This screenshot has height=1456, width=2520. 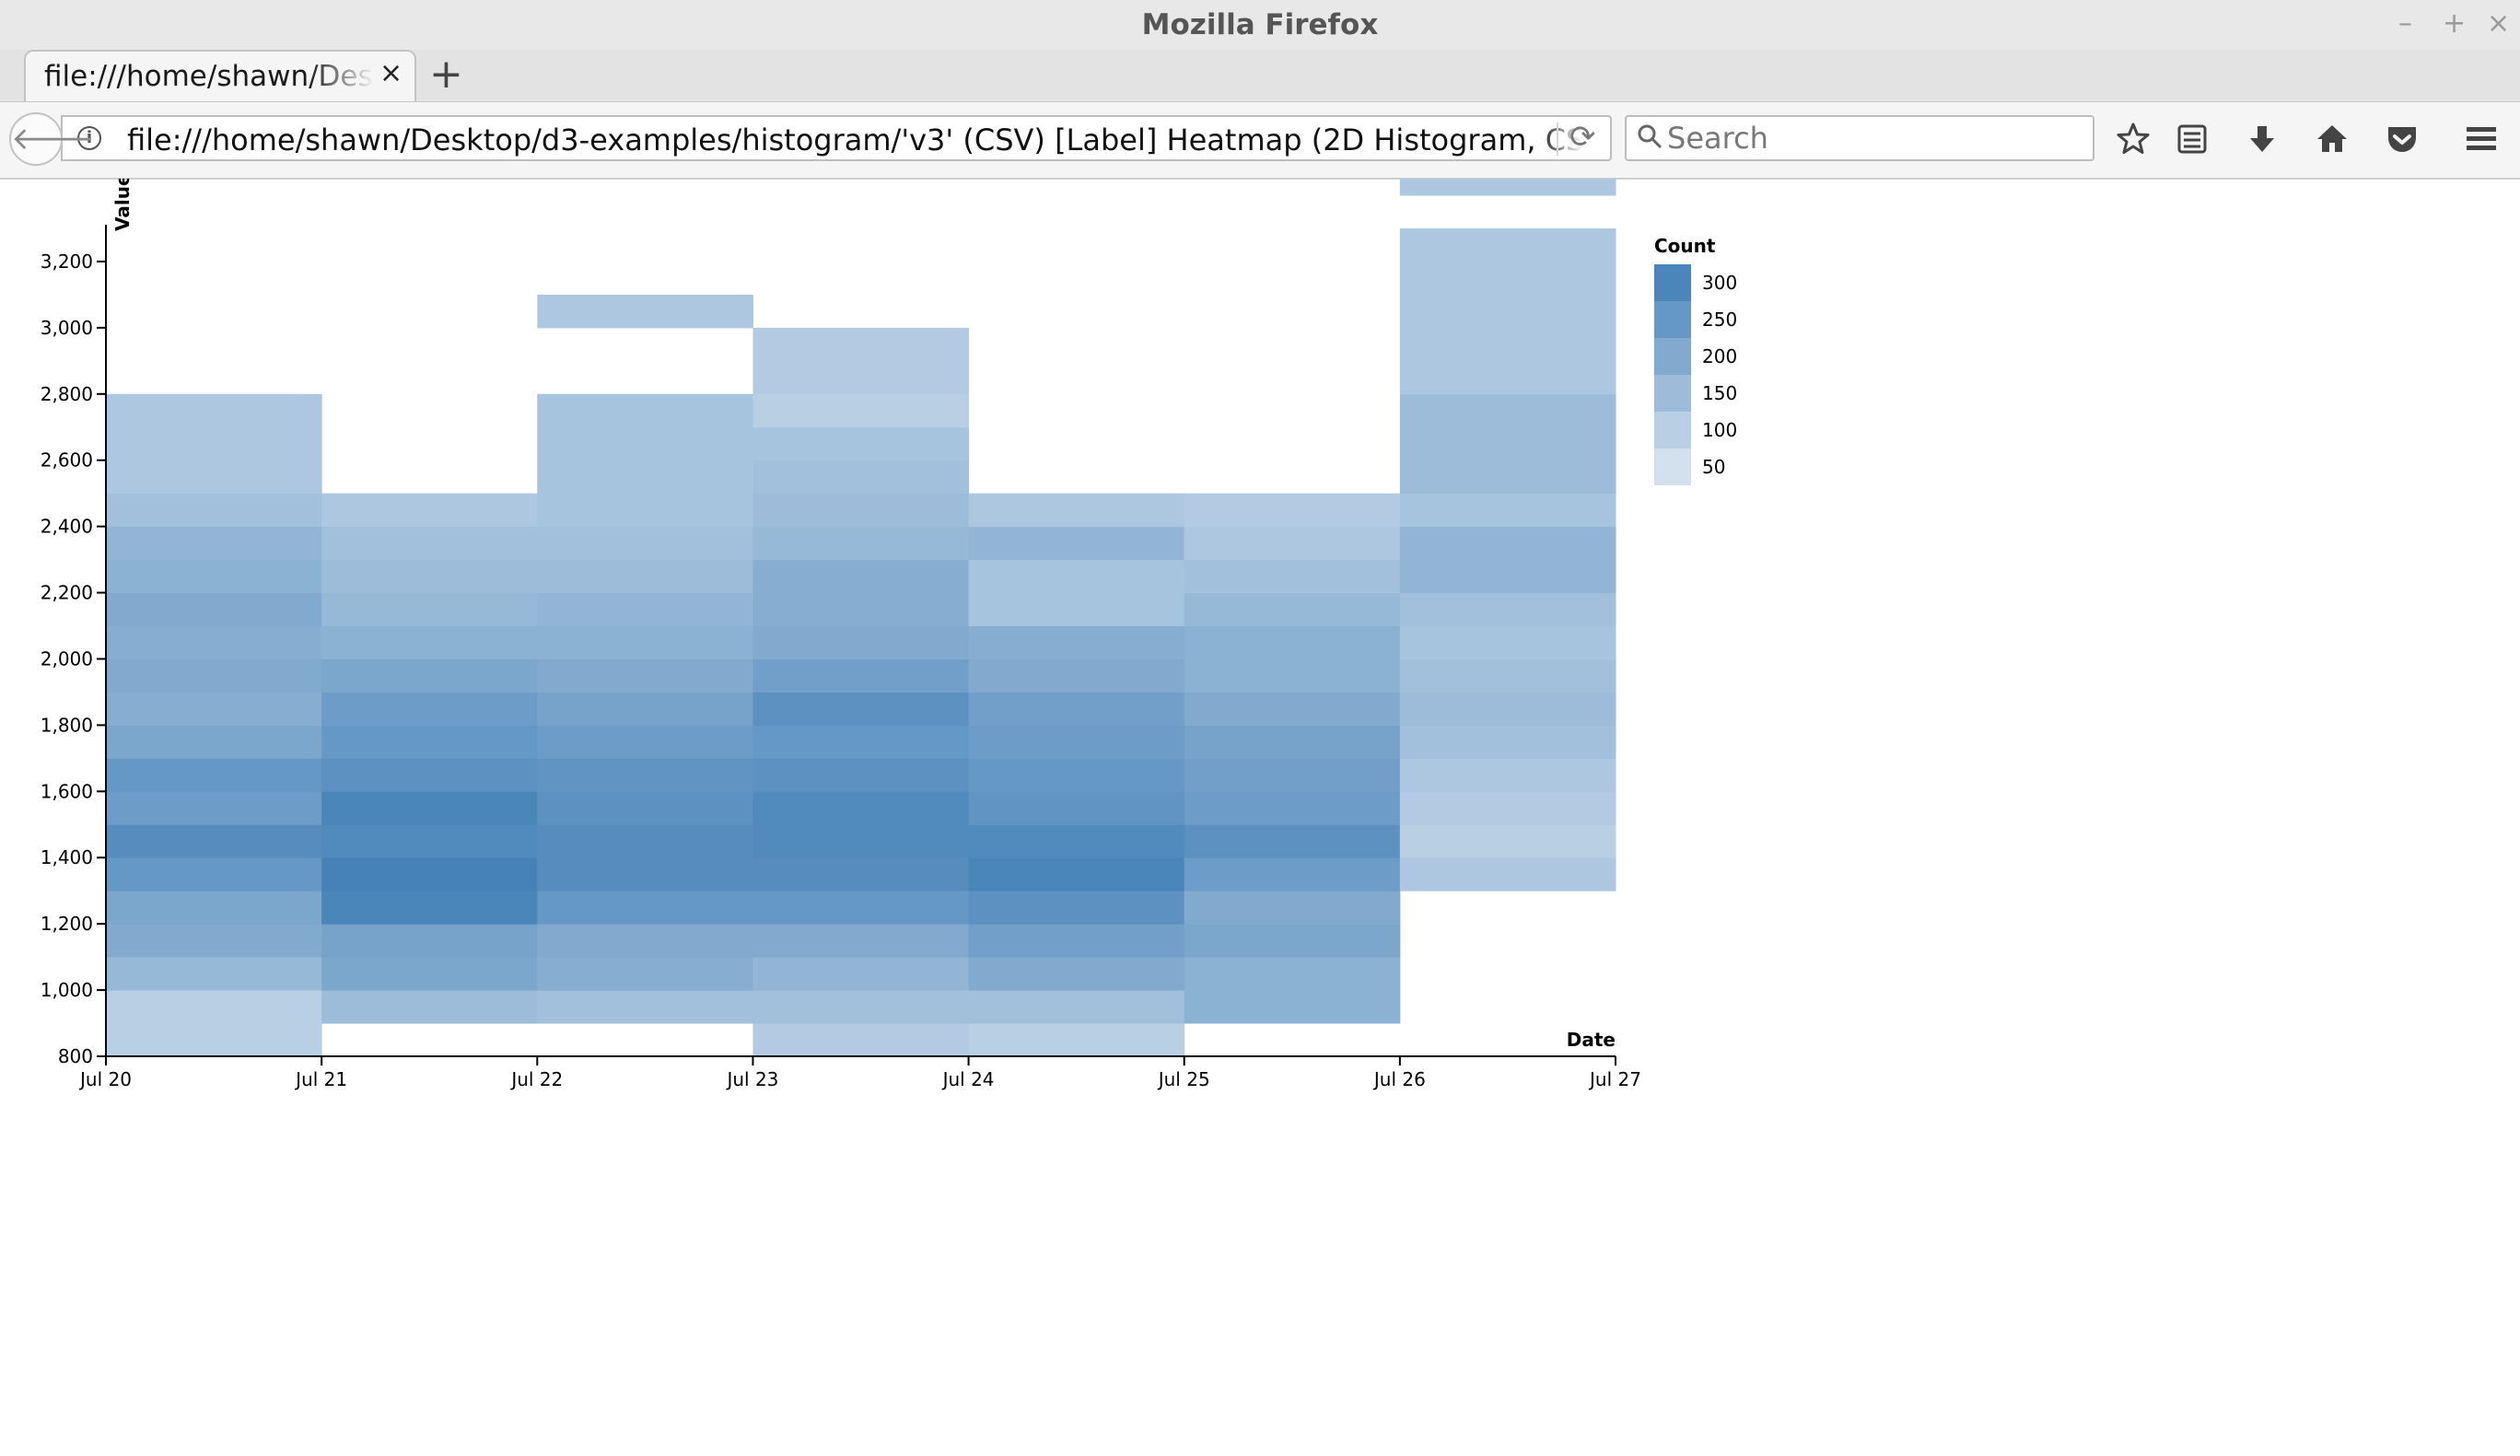 I want to click on search-input, so click(x=1869, y=138).